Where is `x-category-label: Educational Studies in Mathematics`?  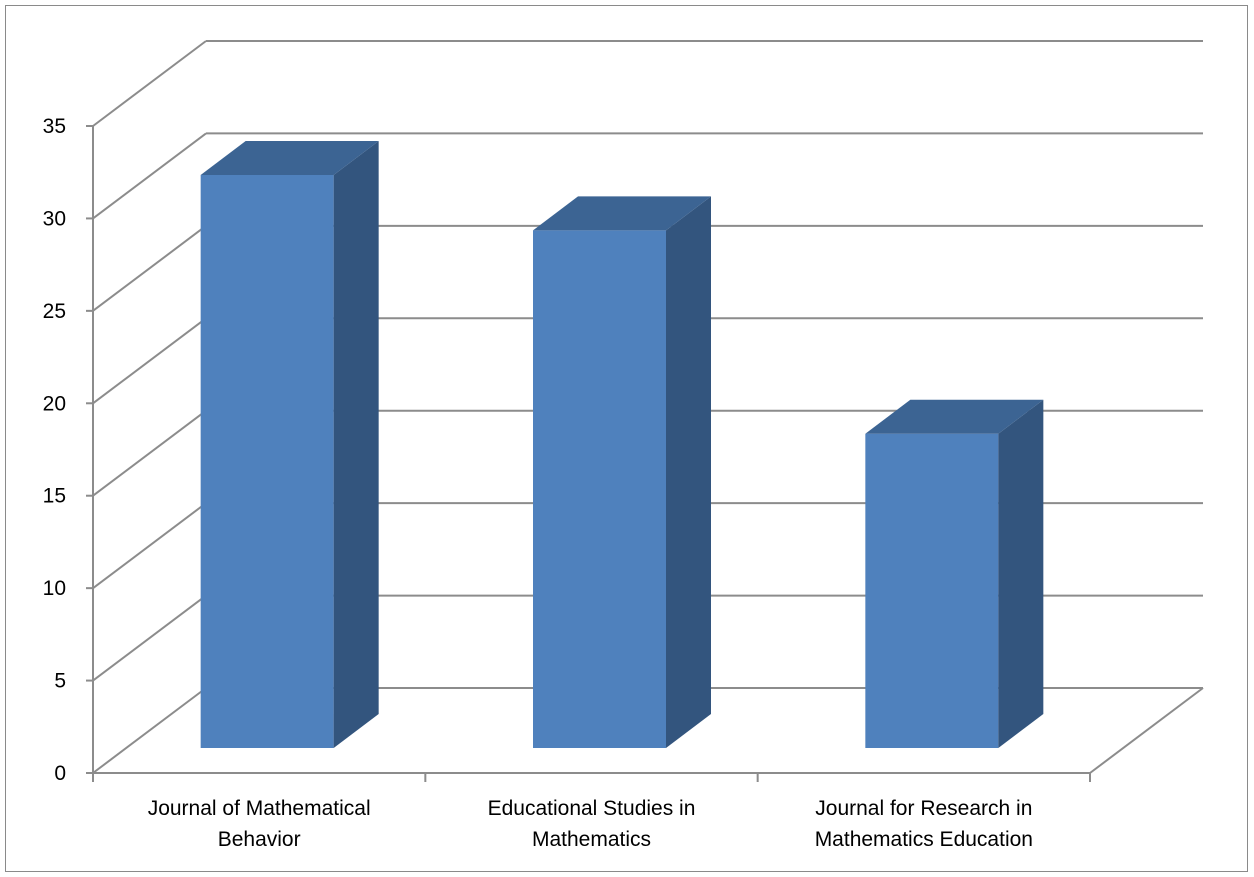
x-category-label: Educational Studies in Mathematics is located at coordinates (592, 824).